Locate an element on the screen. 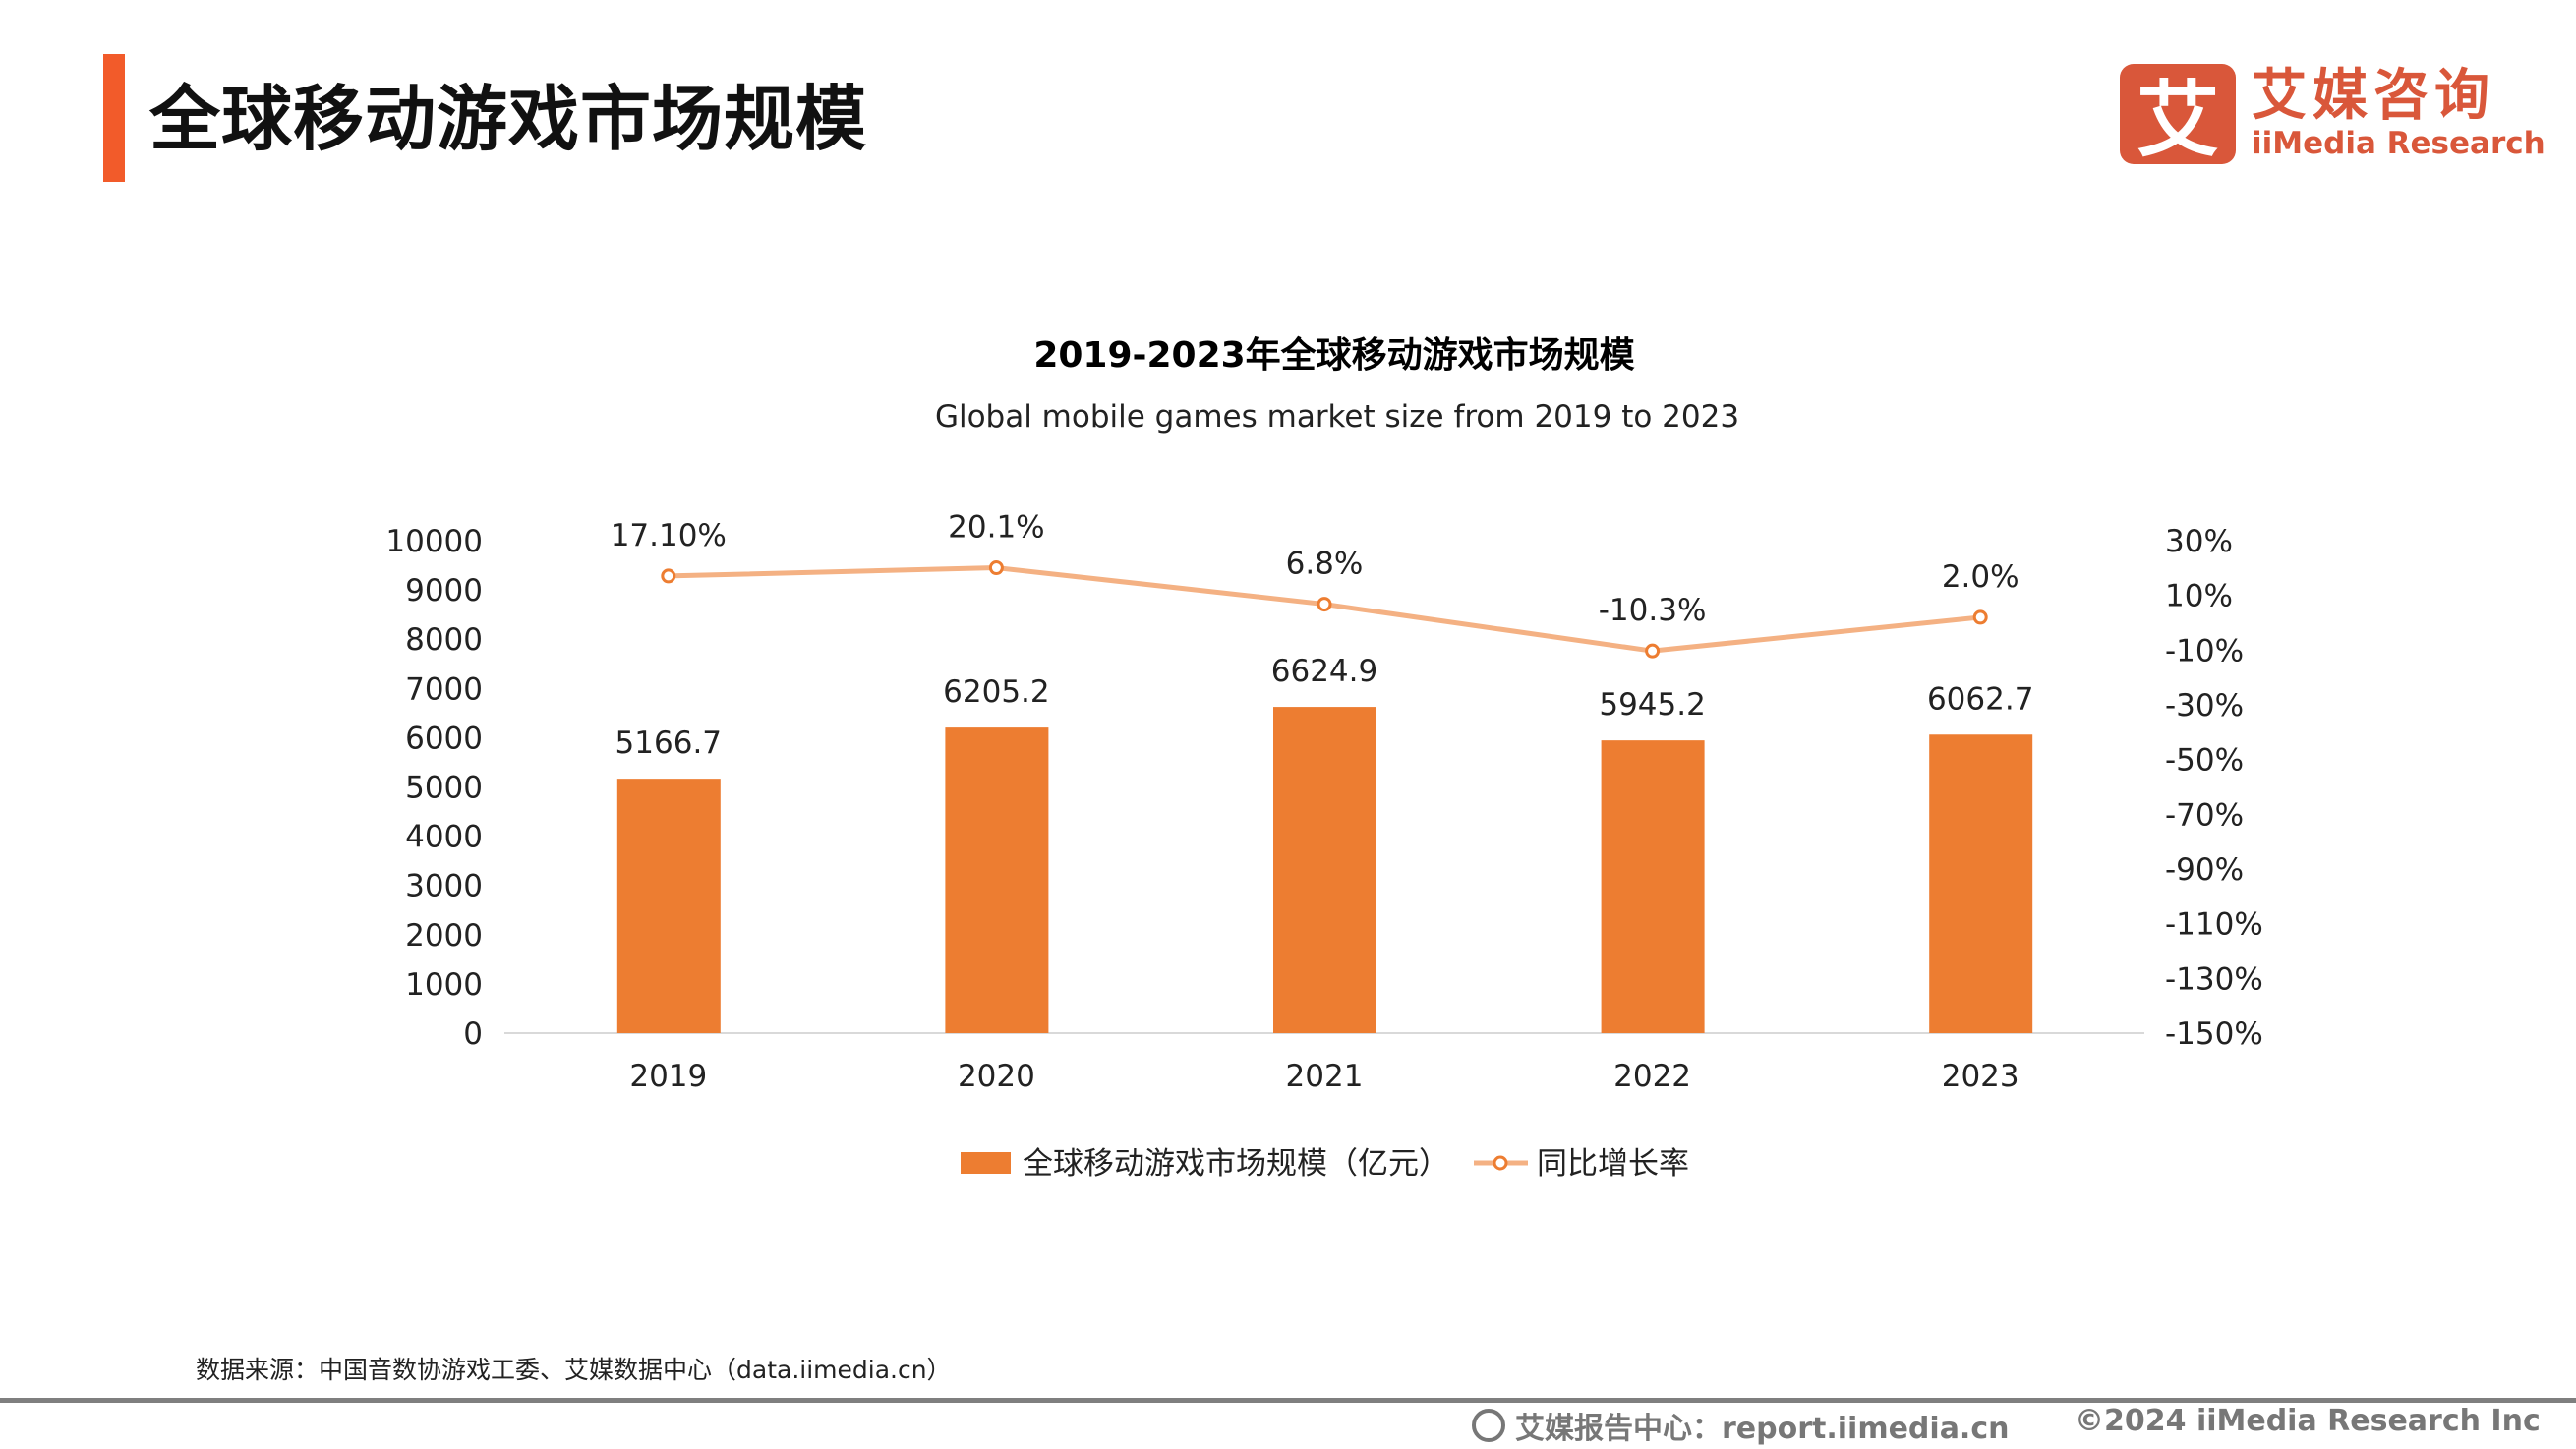 The image size is (2576, 1449). left-axis-tick: 1000 is located at coordinates (444, 985).